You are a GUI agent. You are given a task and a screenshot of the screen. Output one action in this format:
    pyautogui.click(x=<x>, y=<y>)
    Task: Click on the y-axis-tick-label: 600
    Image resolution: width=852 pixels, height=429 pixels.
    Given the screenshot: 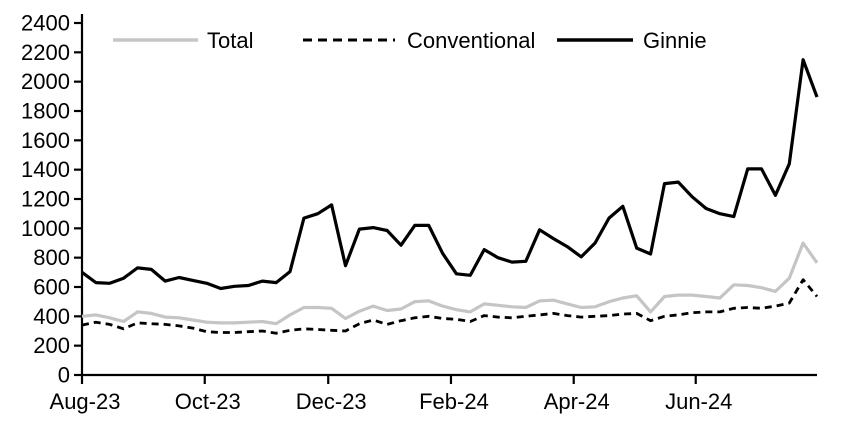 What is the action you would take?
    pyautogui.click(x=51, y=287)
    